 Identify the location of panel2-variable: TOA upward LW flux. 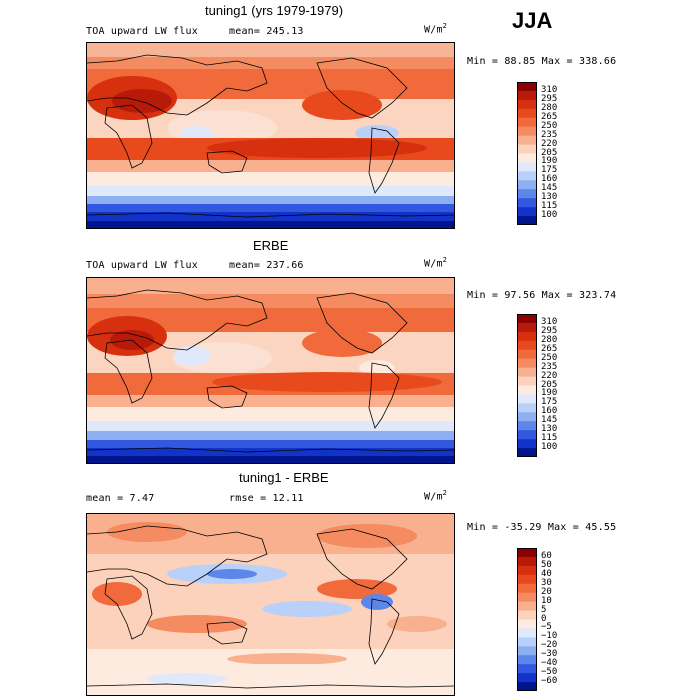
(142, 265).